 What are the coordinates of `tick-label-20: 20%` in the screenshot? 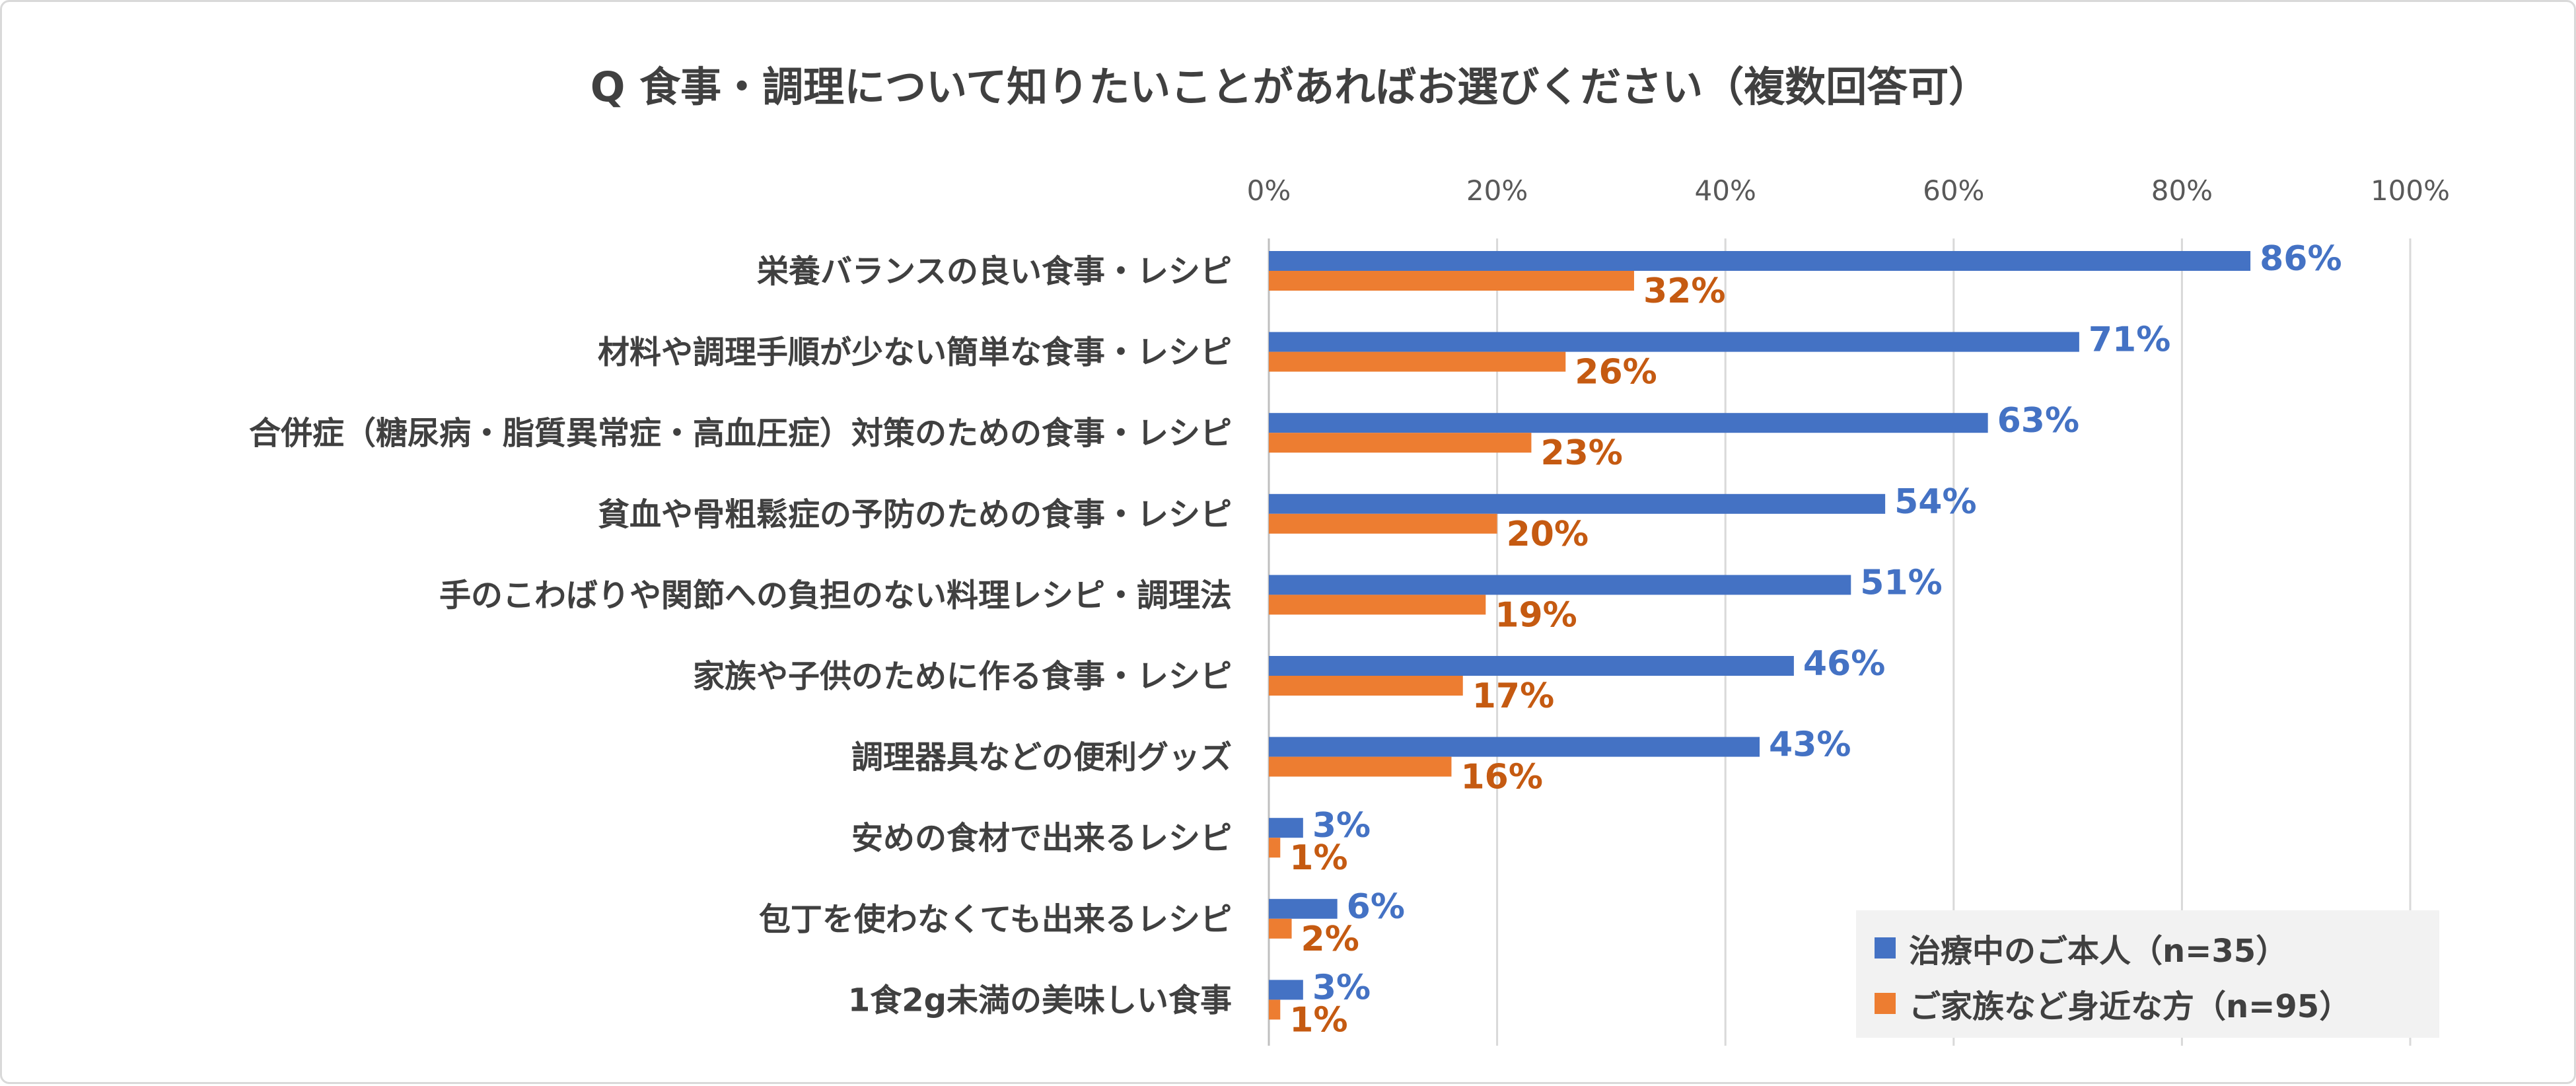 It's located at (1497, 190).